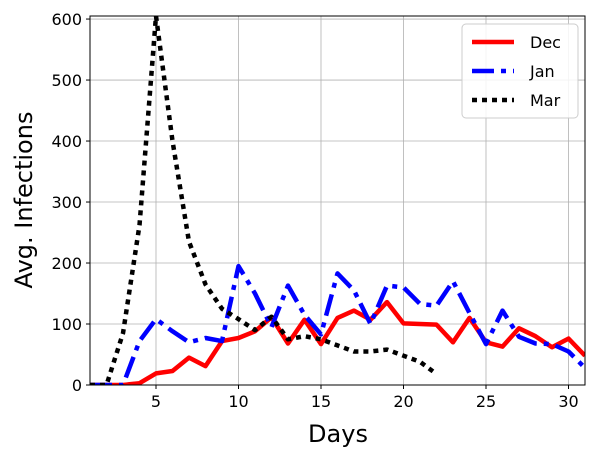 The image size is (596, 457). What do you see at coordinates (156, 401) in the screenshot?
I see `x-tick-label: 5` at bounding box center [156, 401].